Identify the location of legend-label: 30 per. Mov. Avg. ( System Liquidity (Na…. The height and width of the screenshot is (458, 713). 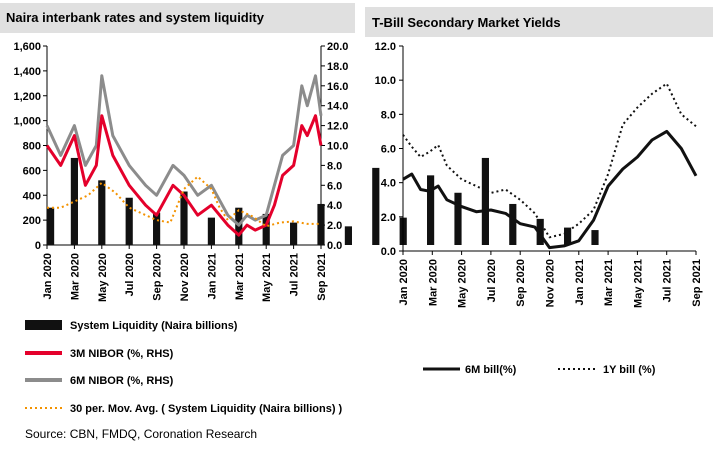
(206, 409).